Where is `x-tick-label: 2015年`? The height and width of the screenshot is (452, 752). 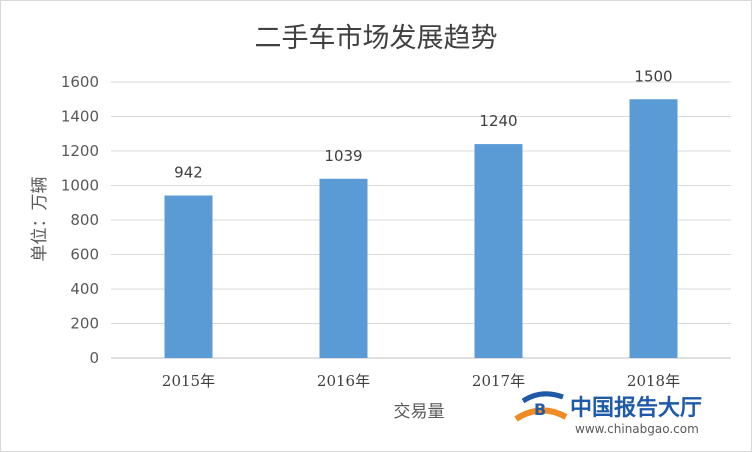
x-tick-label: 2015年 is located at coordinates (188, 381).